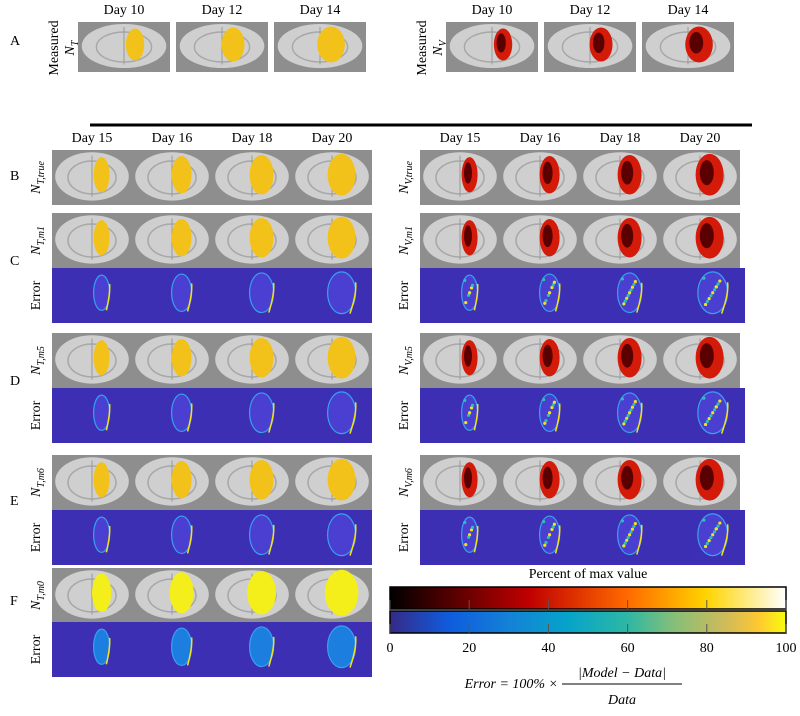  What do you see at coordinates (390, 648) in the screenshot?
I see `tick-label: 0` at bounding box center [390, 648].